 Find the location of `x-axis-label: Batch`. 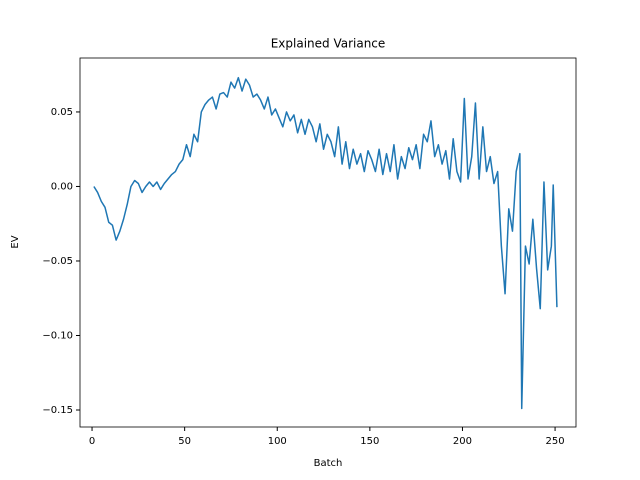

x-axis-label: Batch is located at coordinates (328, 463).